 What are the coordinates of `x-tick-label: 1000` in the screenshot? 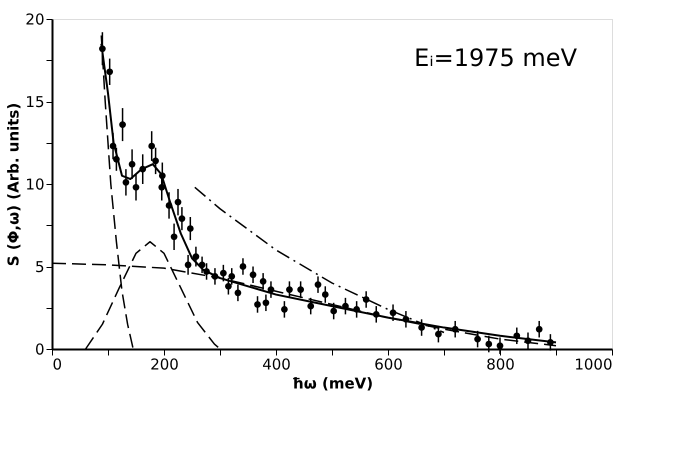 It's located at (593, 365).